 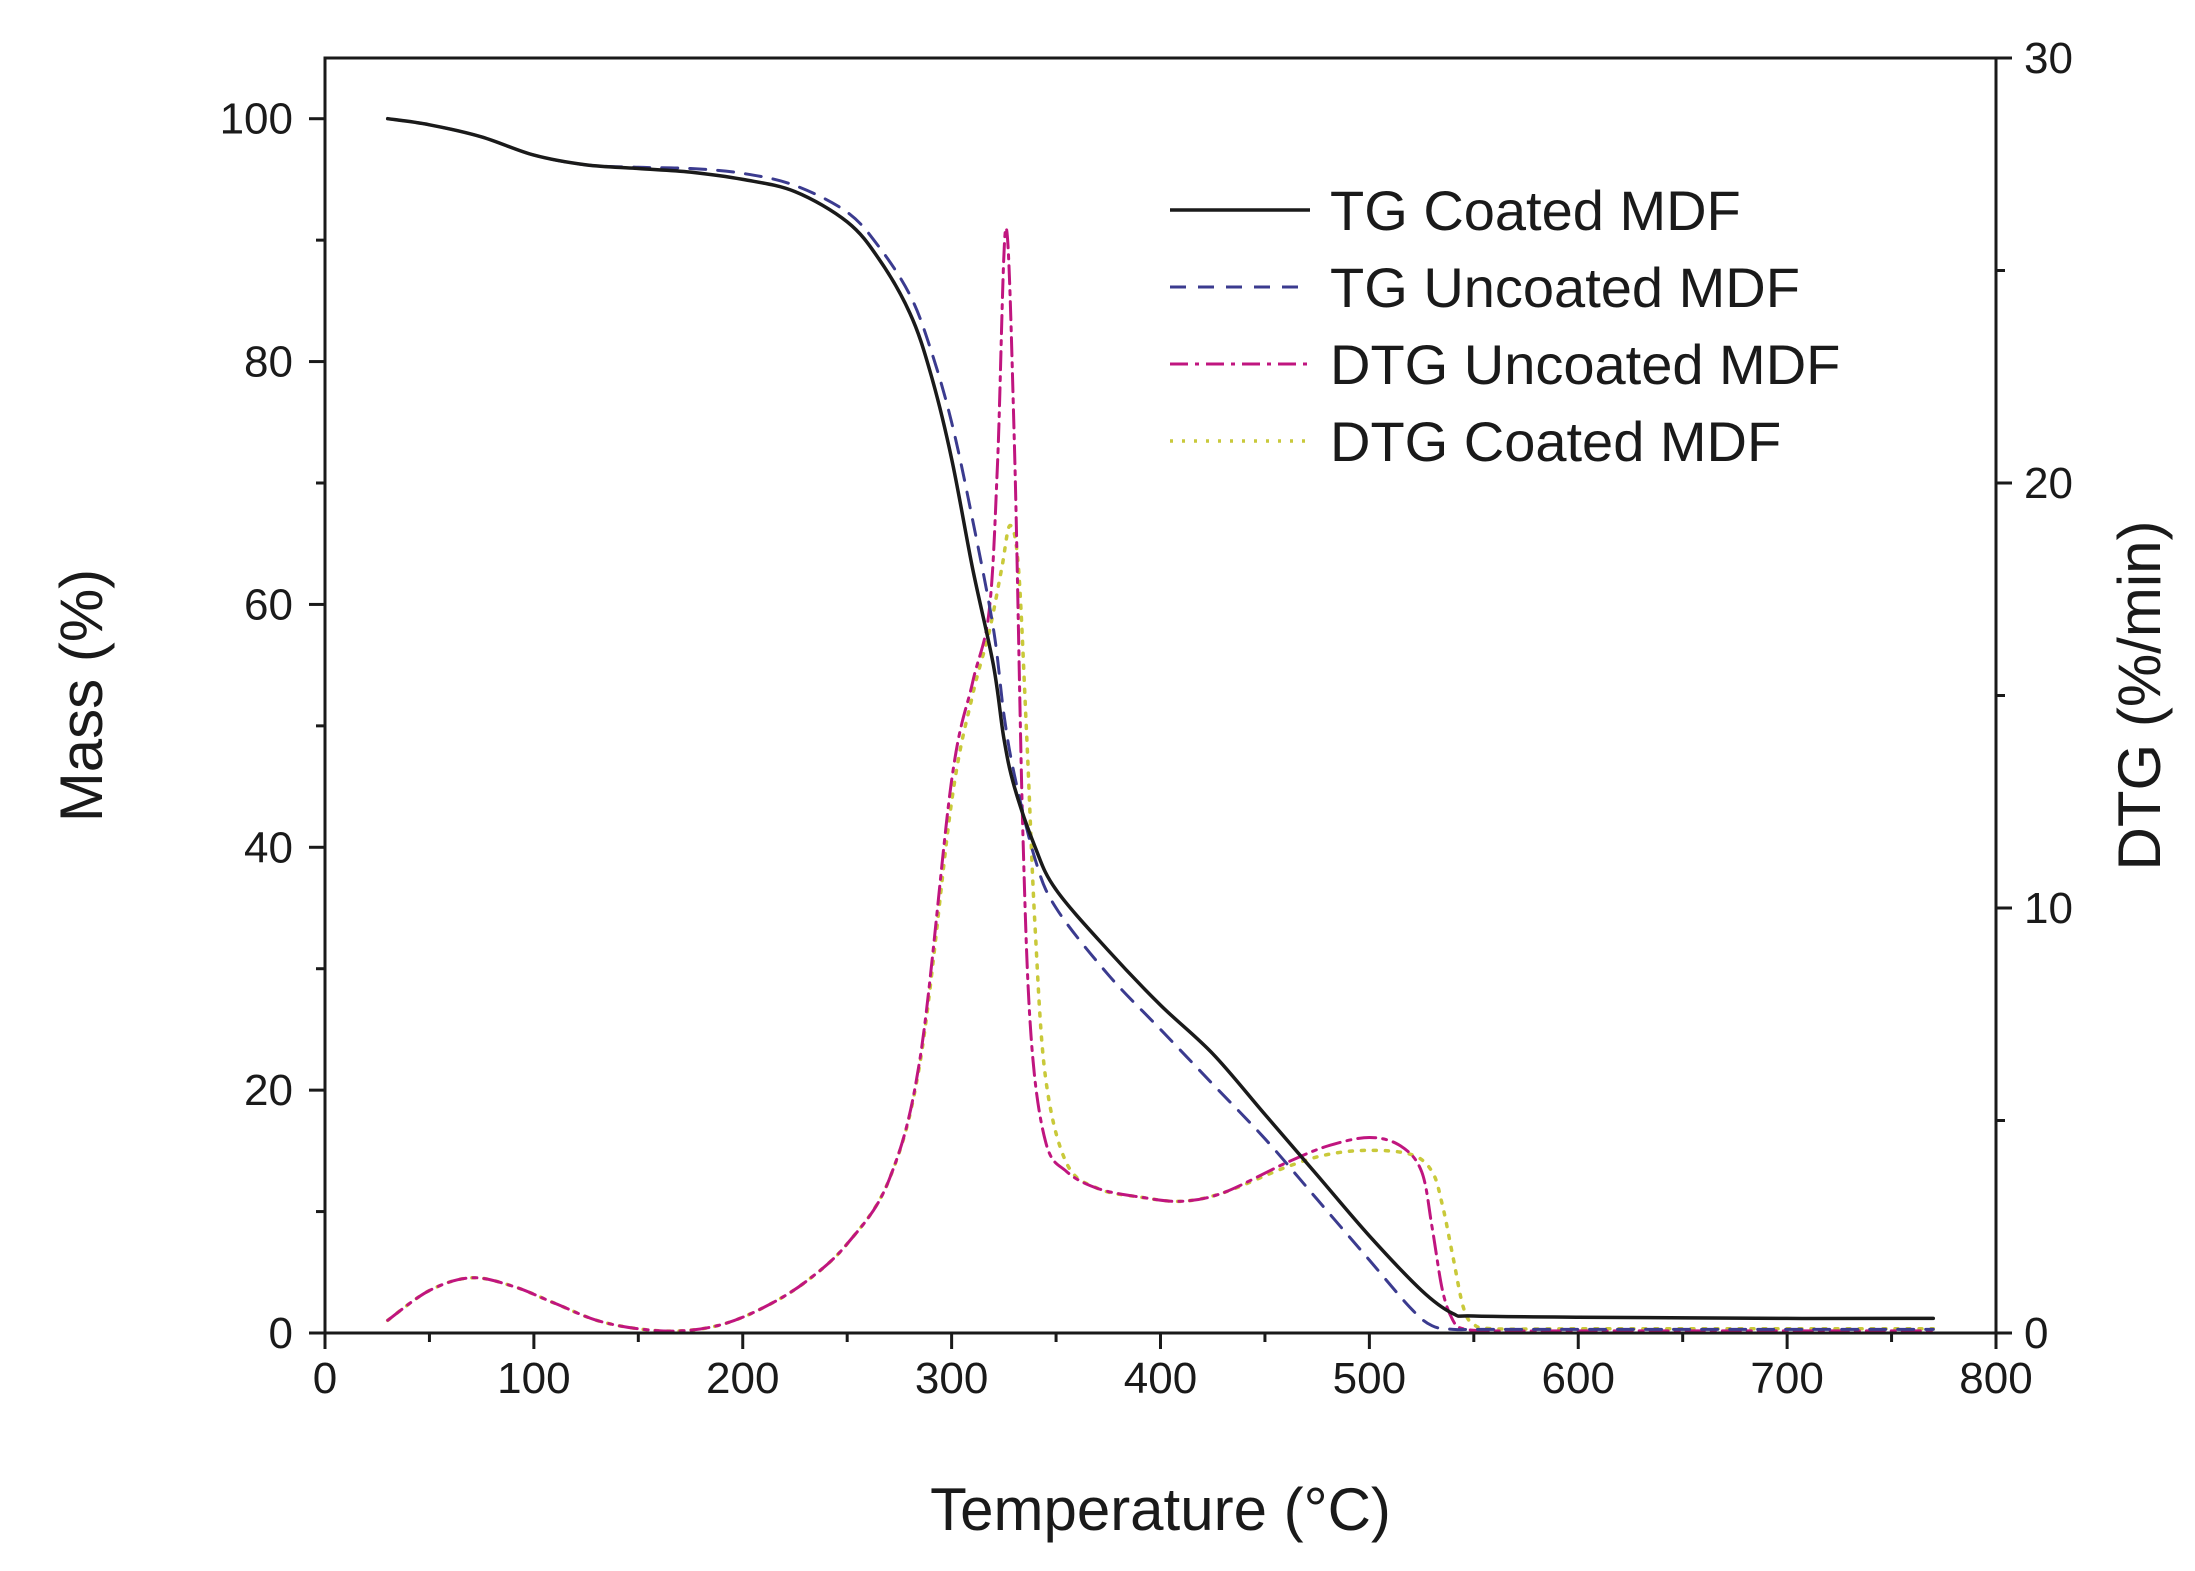 I want to click on y-left-tick-label: 60, so click(x=268, y=604).